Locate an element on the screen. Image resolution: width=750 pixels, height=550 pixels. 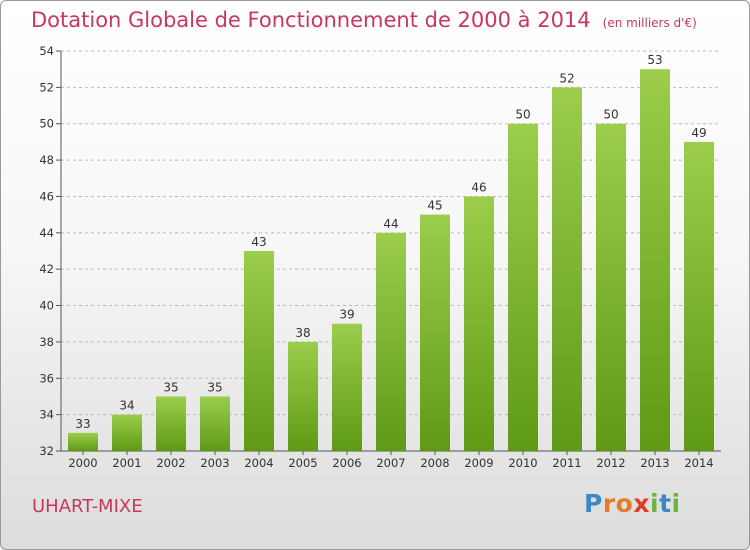
proxiti-logo: Proxiti is located at coordinates (632, 503).